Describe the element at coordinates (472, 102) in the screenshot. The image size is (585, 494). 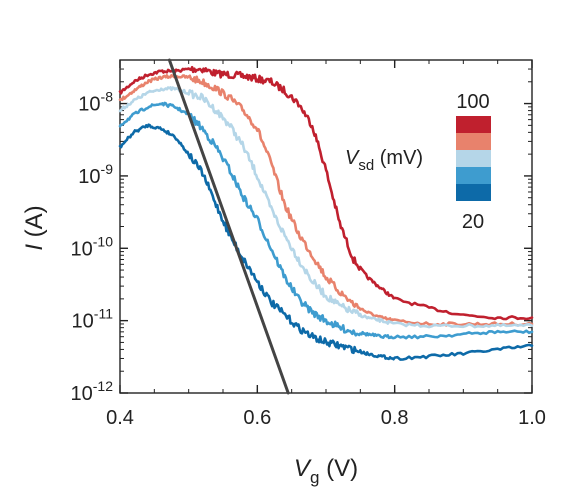
I see `legend-top-label: 100` at that location.